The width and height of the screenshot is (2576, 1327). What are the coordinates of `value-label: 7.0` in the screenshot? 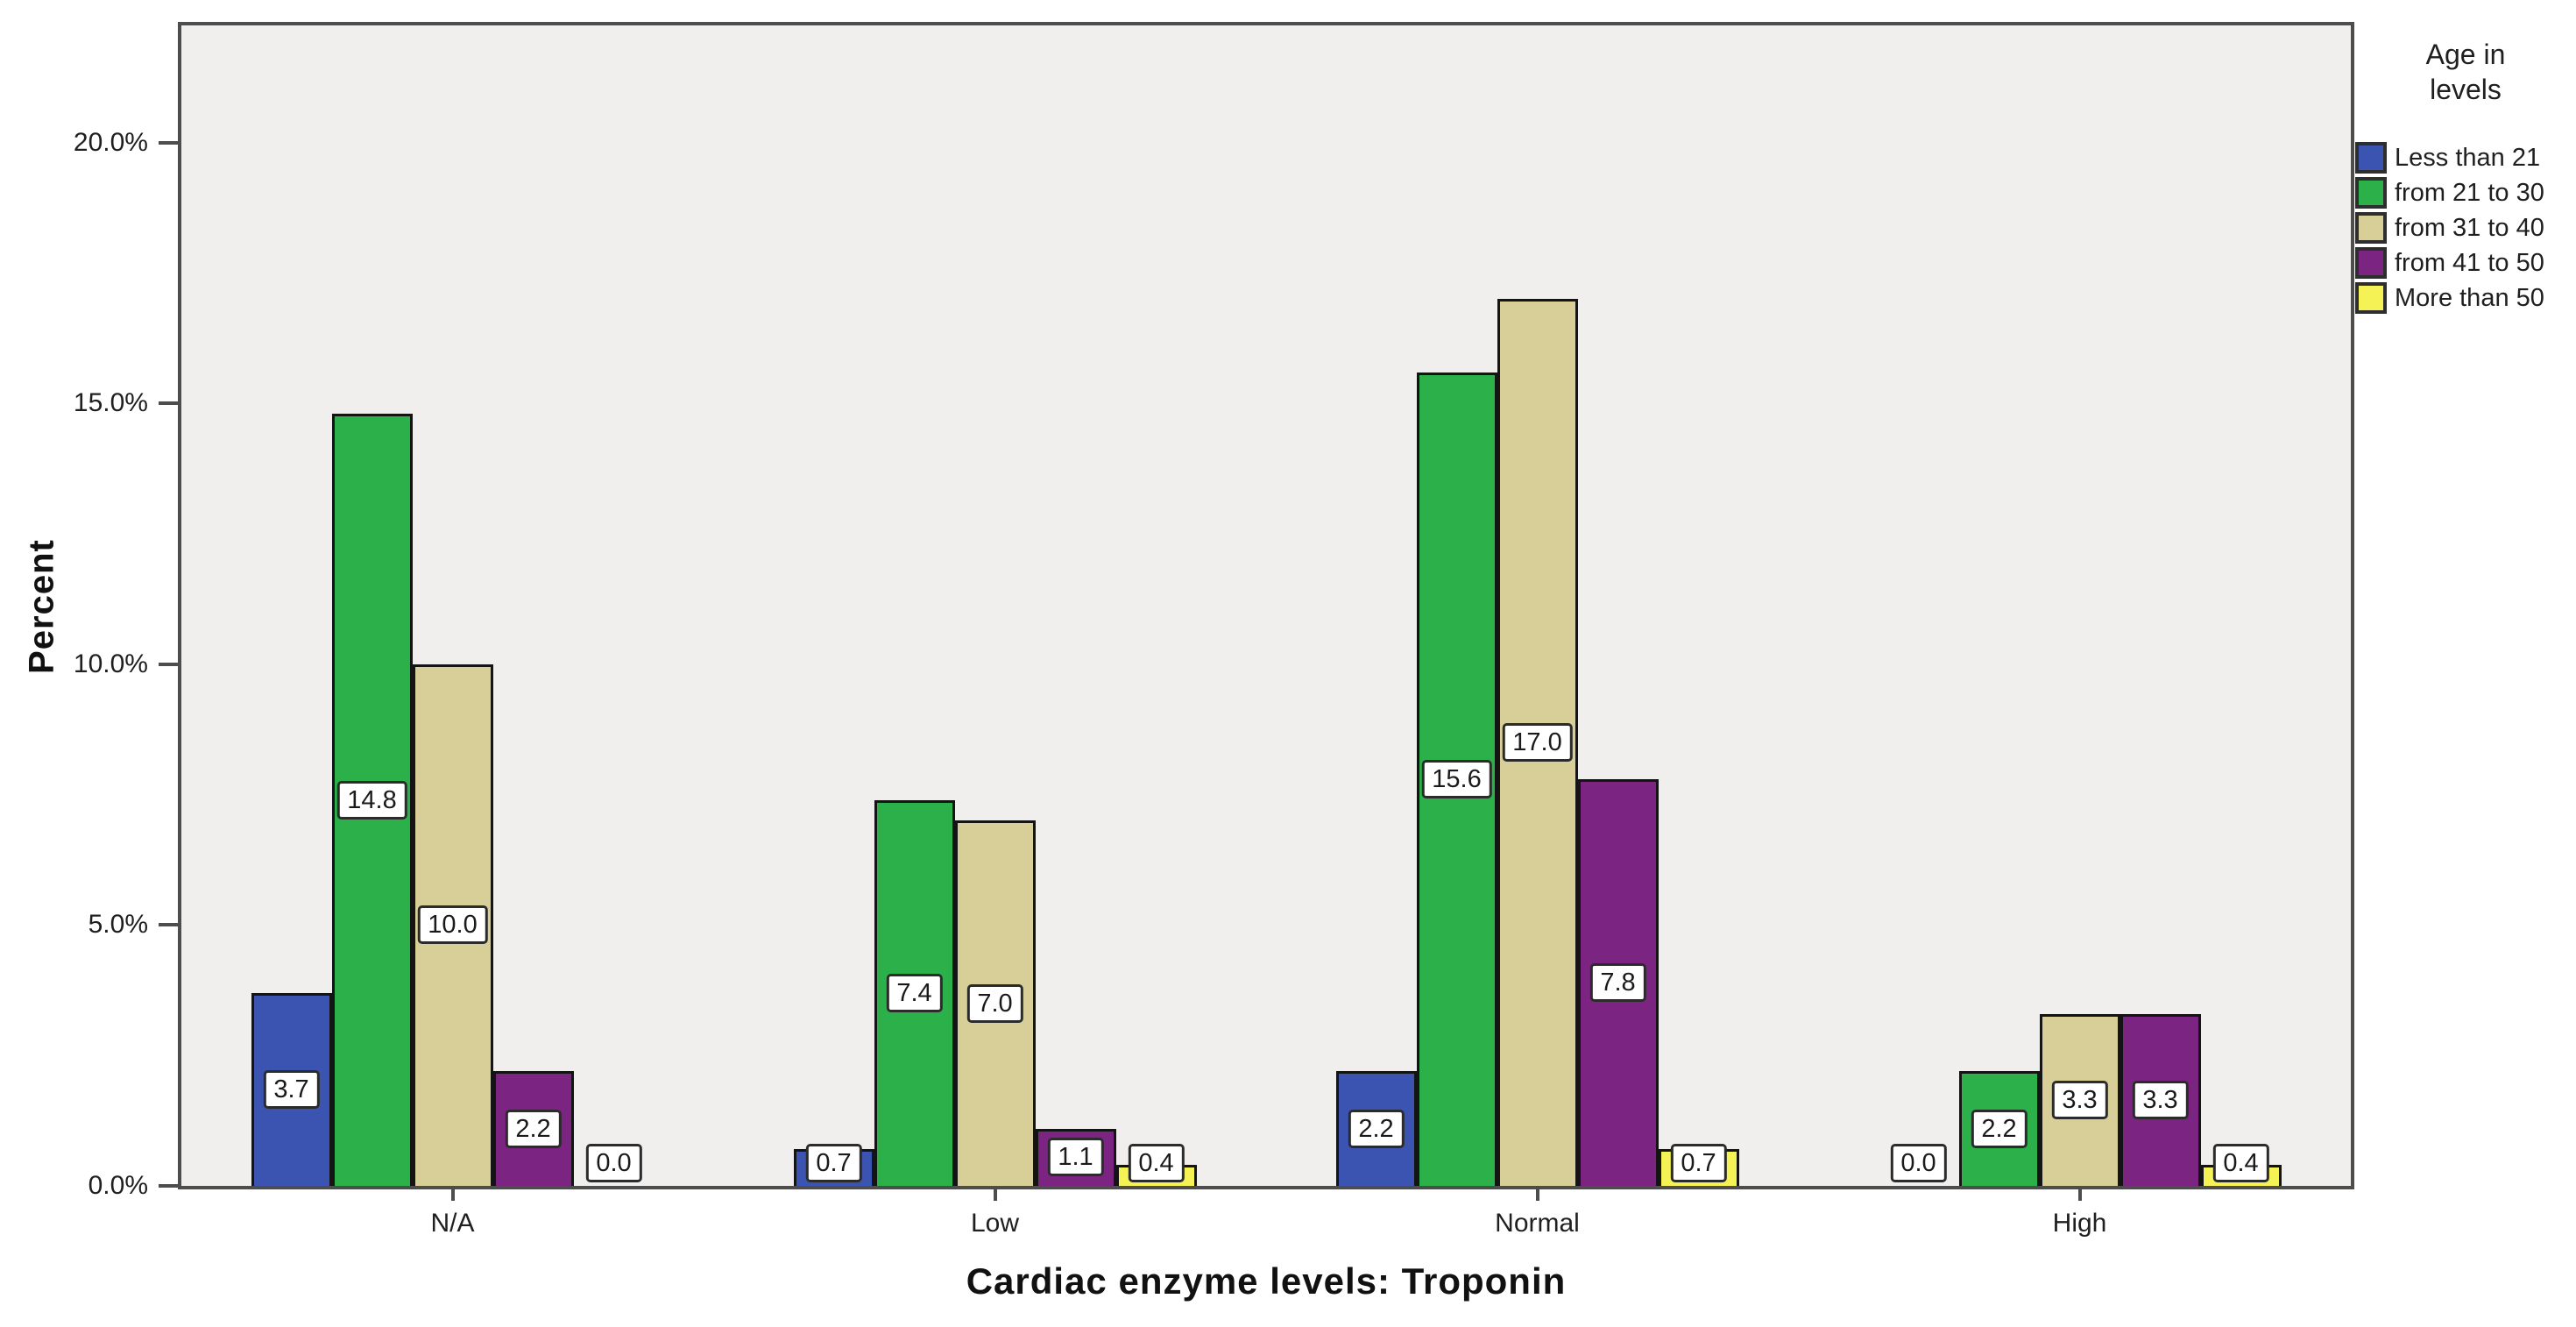 It's located at (994, 1003).